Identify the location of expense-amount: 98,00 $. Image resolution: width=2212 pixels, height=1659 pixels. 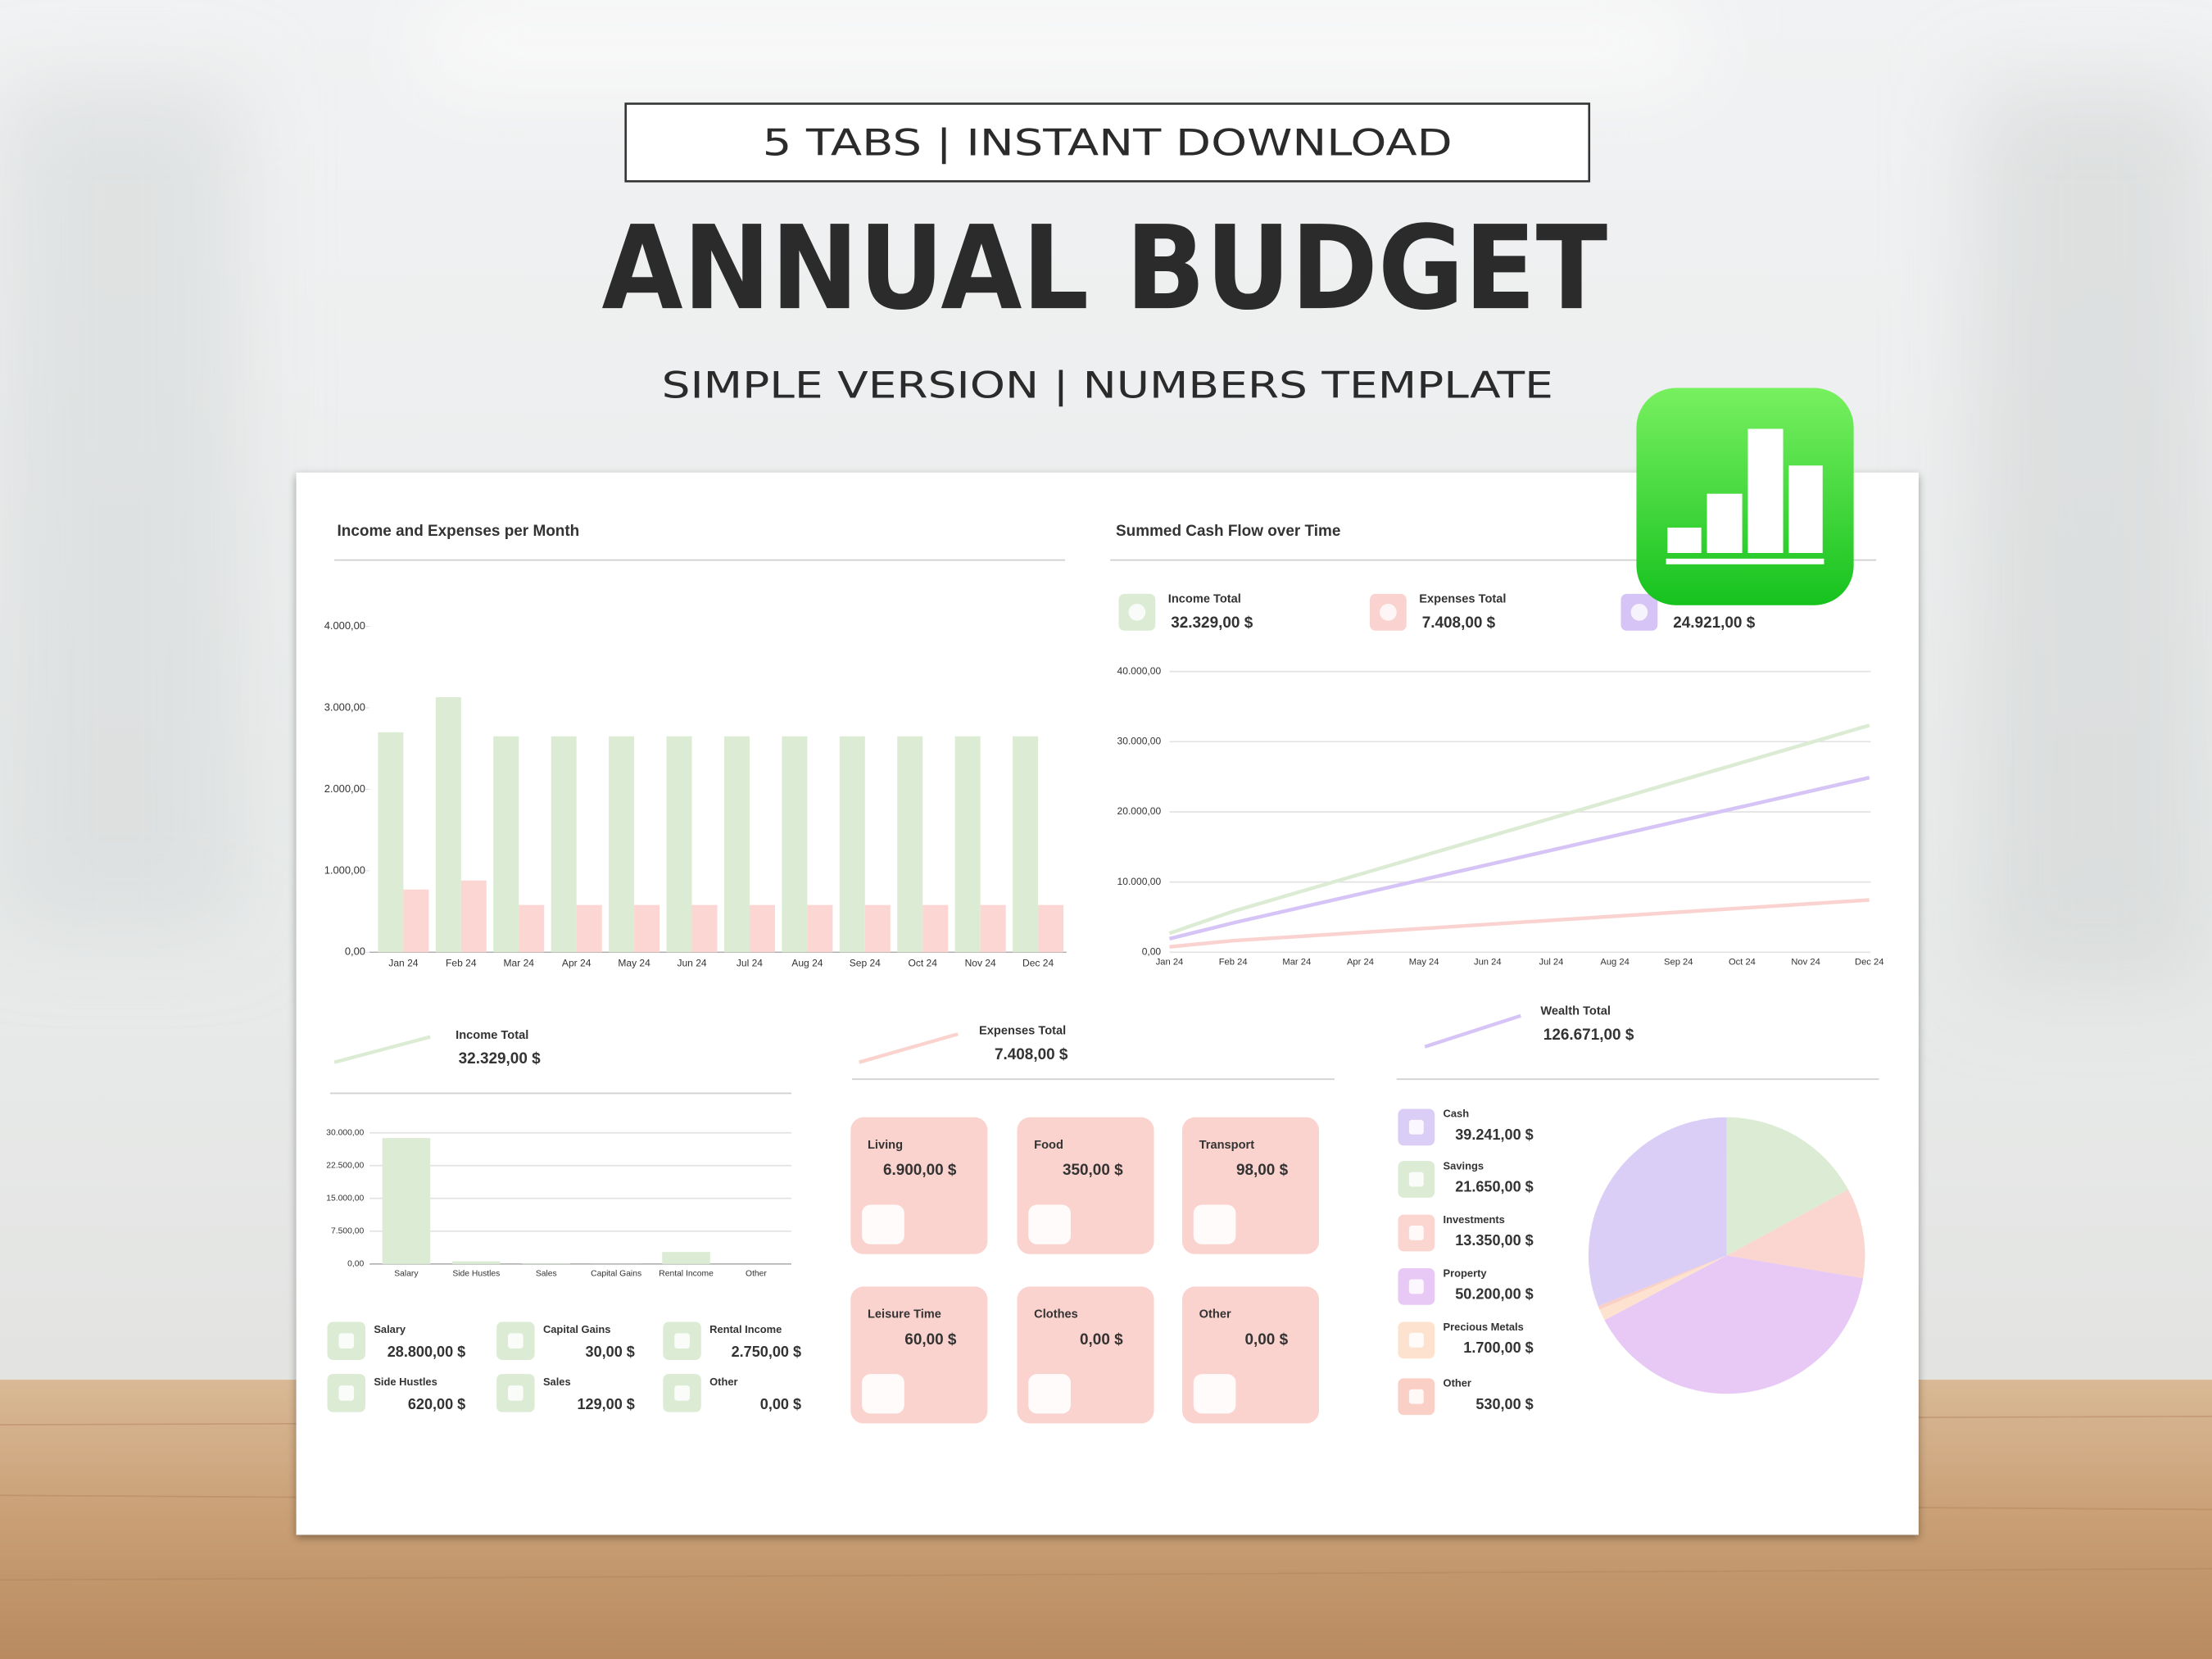
(1262, 1170).